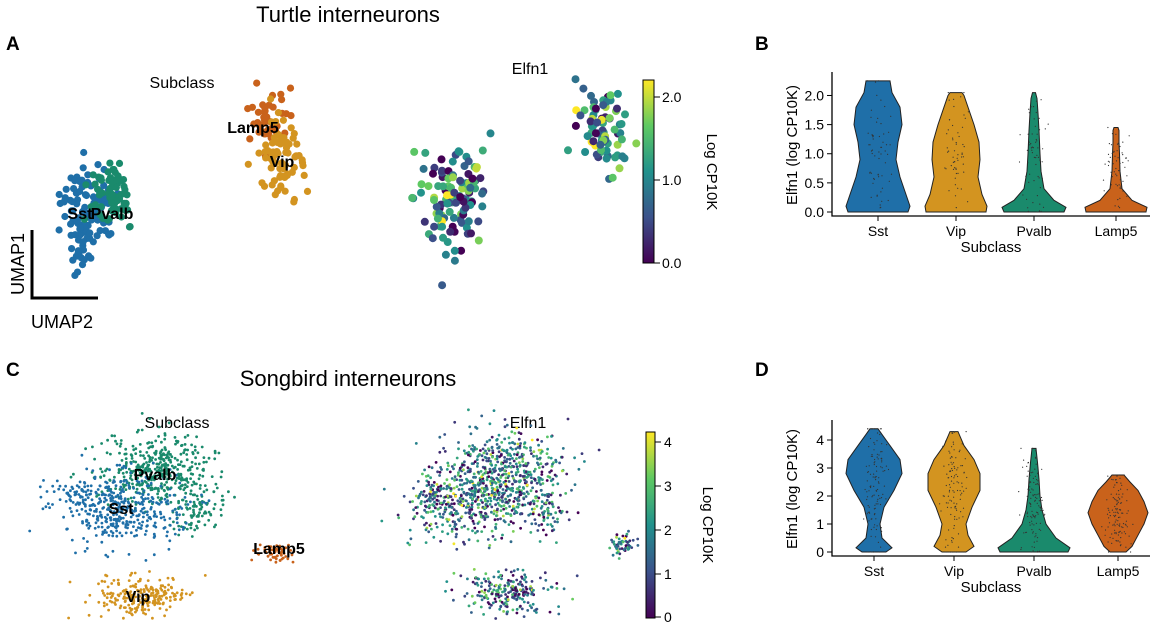 The image size is (1169, 629). What do you see at coordinates (820, 524) in the screenshot?
I see `y-tick-label: 1` at bounding box center [820, 524].